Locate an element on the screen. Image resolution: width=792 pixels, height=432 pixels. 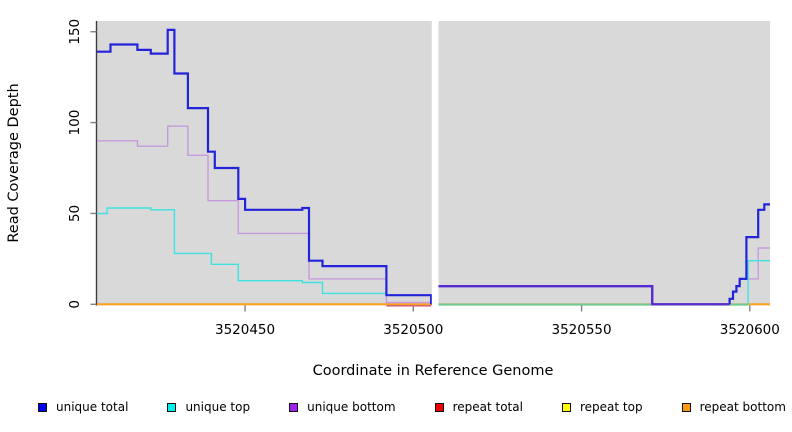
legend-item-repeat-bottom: repeat bottom is located at coordinates (733, 407).